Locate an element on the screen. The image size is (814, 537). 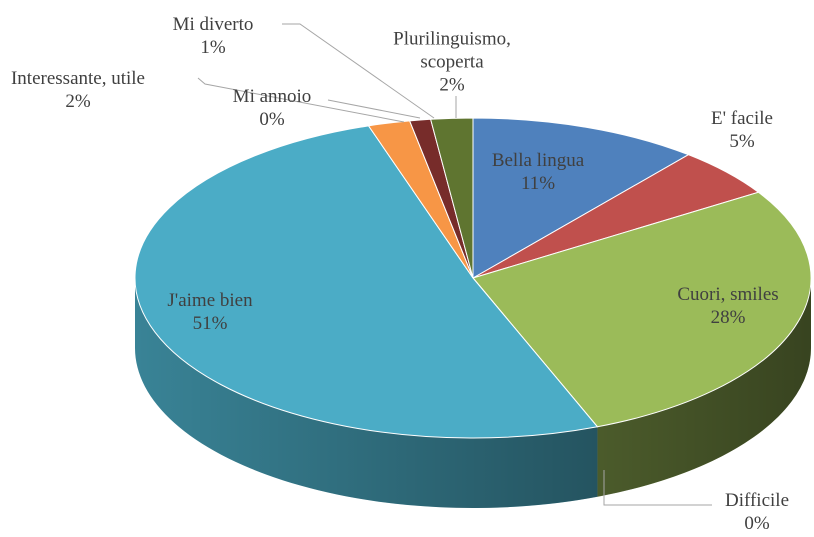
data-label: Mi diverto 1% is located at coordinates (213, 36).